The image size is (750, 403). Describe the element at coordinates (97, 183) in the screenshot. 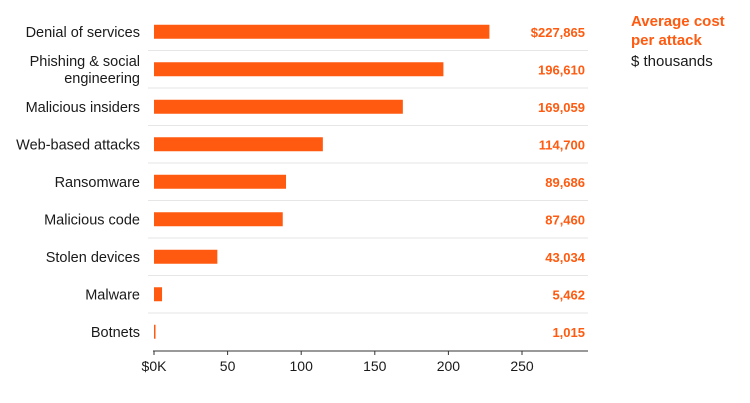

I see `category-label: Ransomware` at that location.